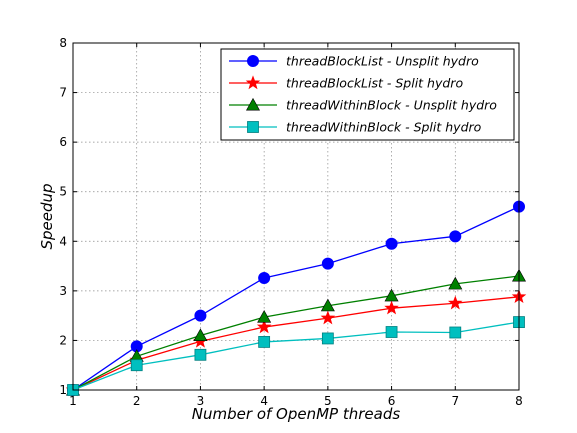 This screenshot has height=433, width=577. Describe the element at coordinates (328, 401) in the screenshot. I see `x-tick-label: 5` at that location.